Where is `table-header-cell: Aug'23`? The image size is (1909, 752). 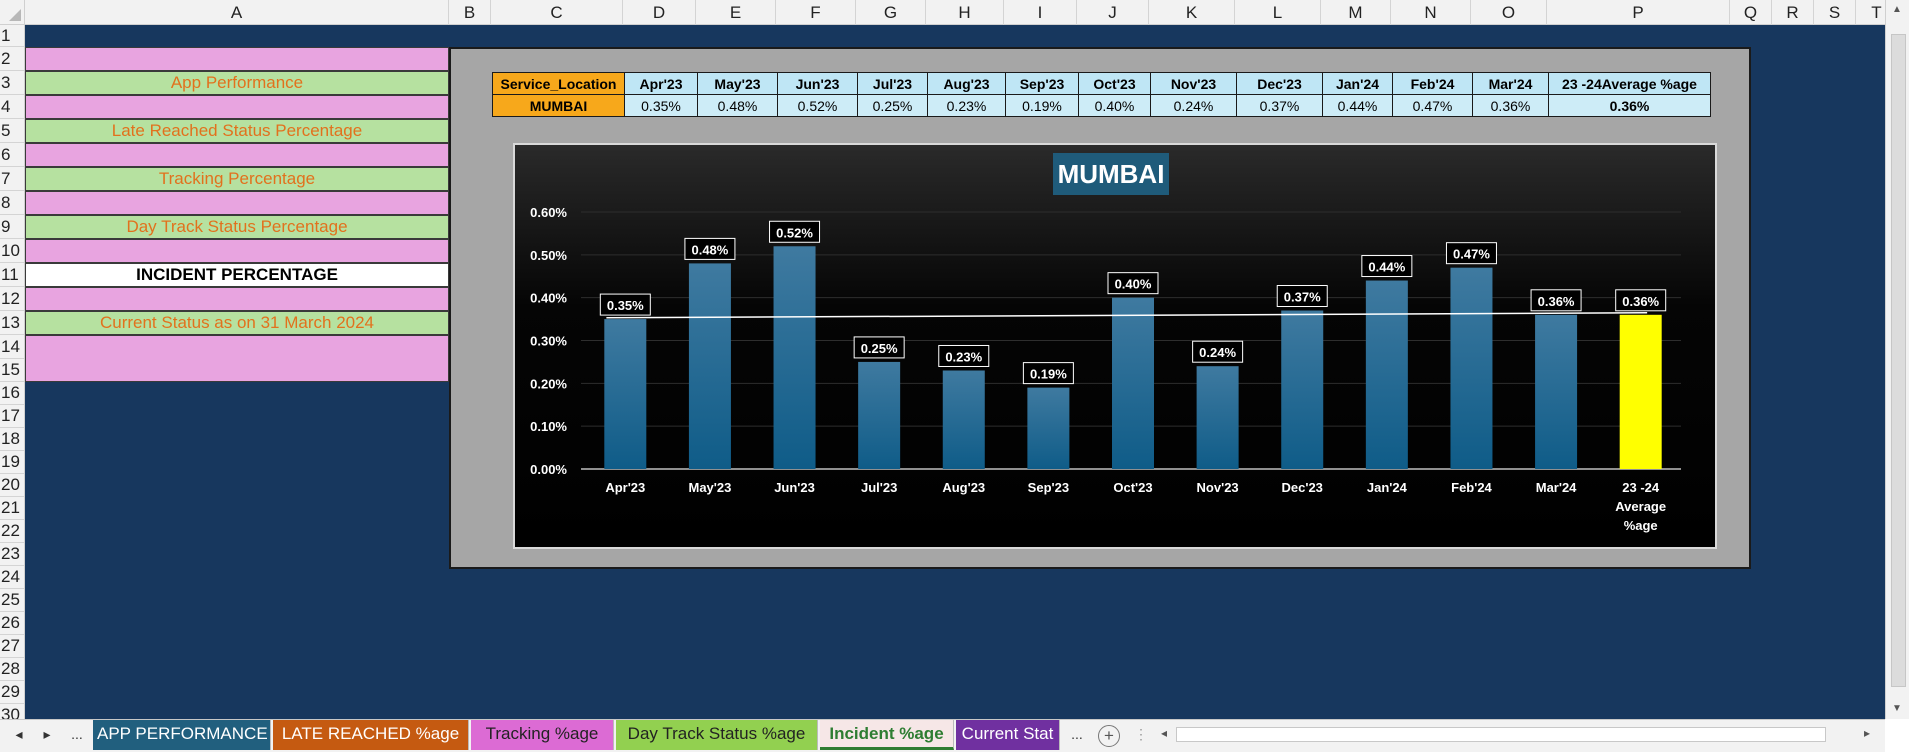
table-header-cell: Aug'23 is located at coordinates (966, 83).